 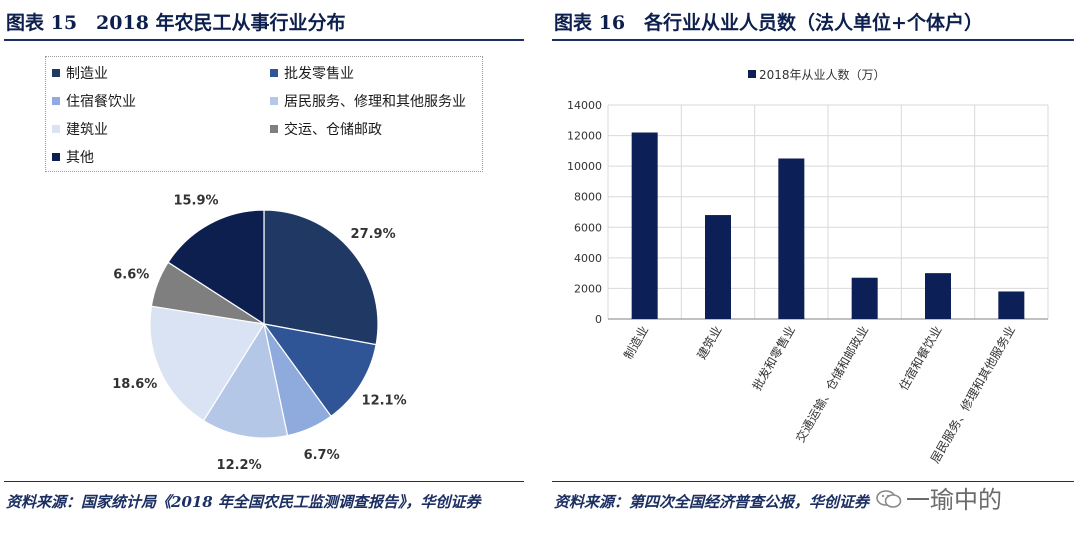 What do you see at coordinates (598, 319) in the screenshot?
I see `bar-y-tick-label: 0` at bounding box center [598, 319].